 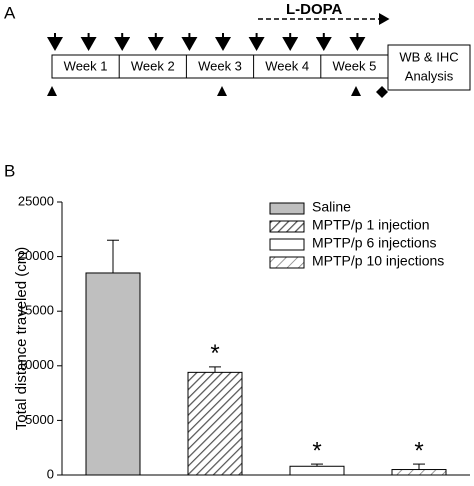 What do you see at coordinates (314, 9) in the screenshot?
I see `treatment-label: L-DOPA` at bounding box center [314, 9].